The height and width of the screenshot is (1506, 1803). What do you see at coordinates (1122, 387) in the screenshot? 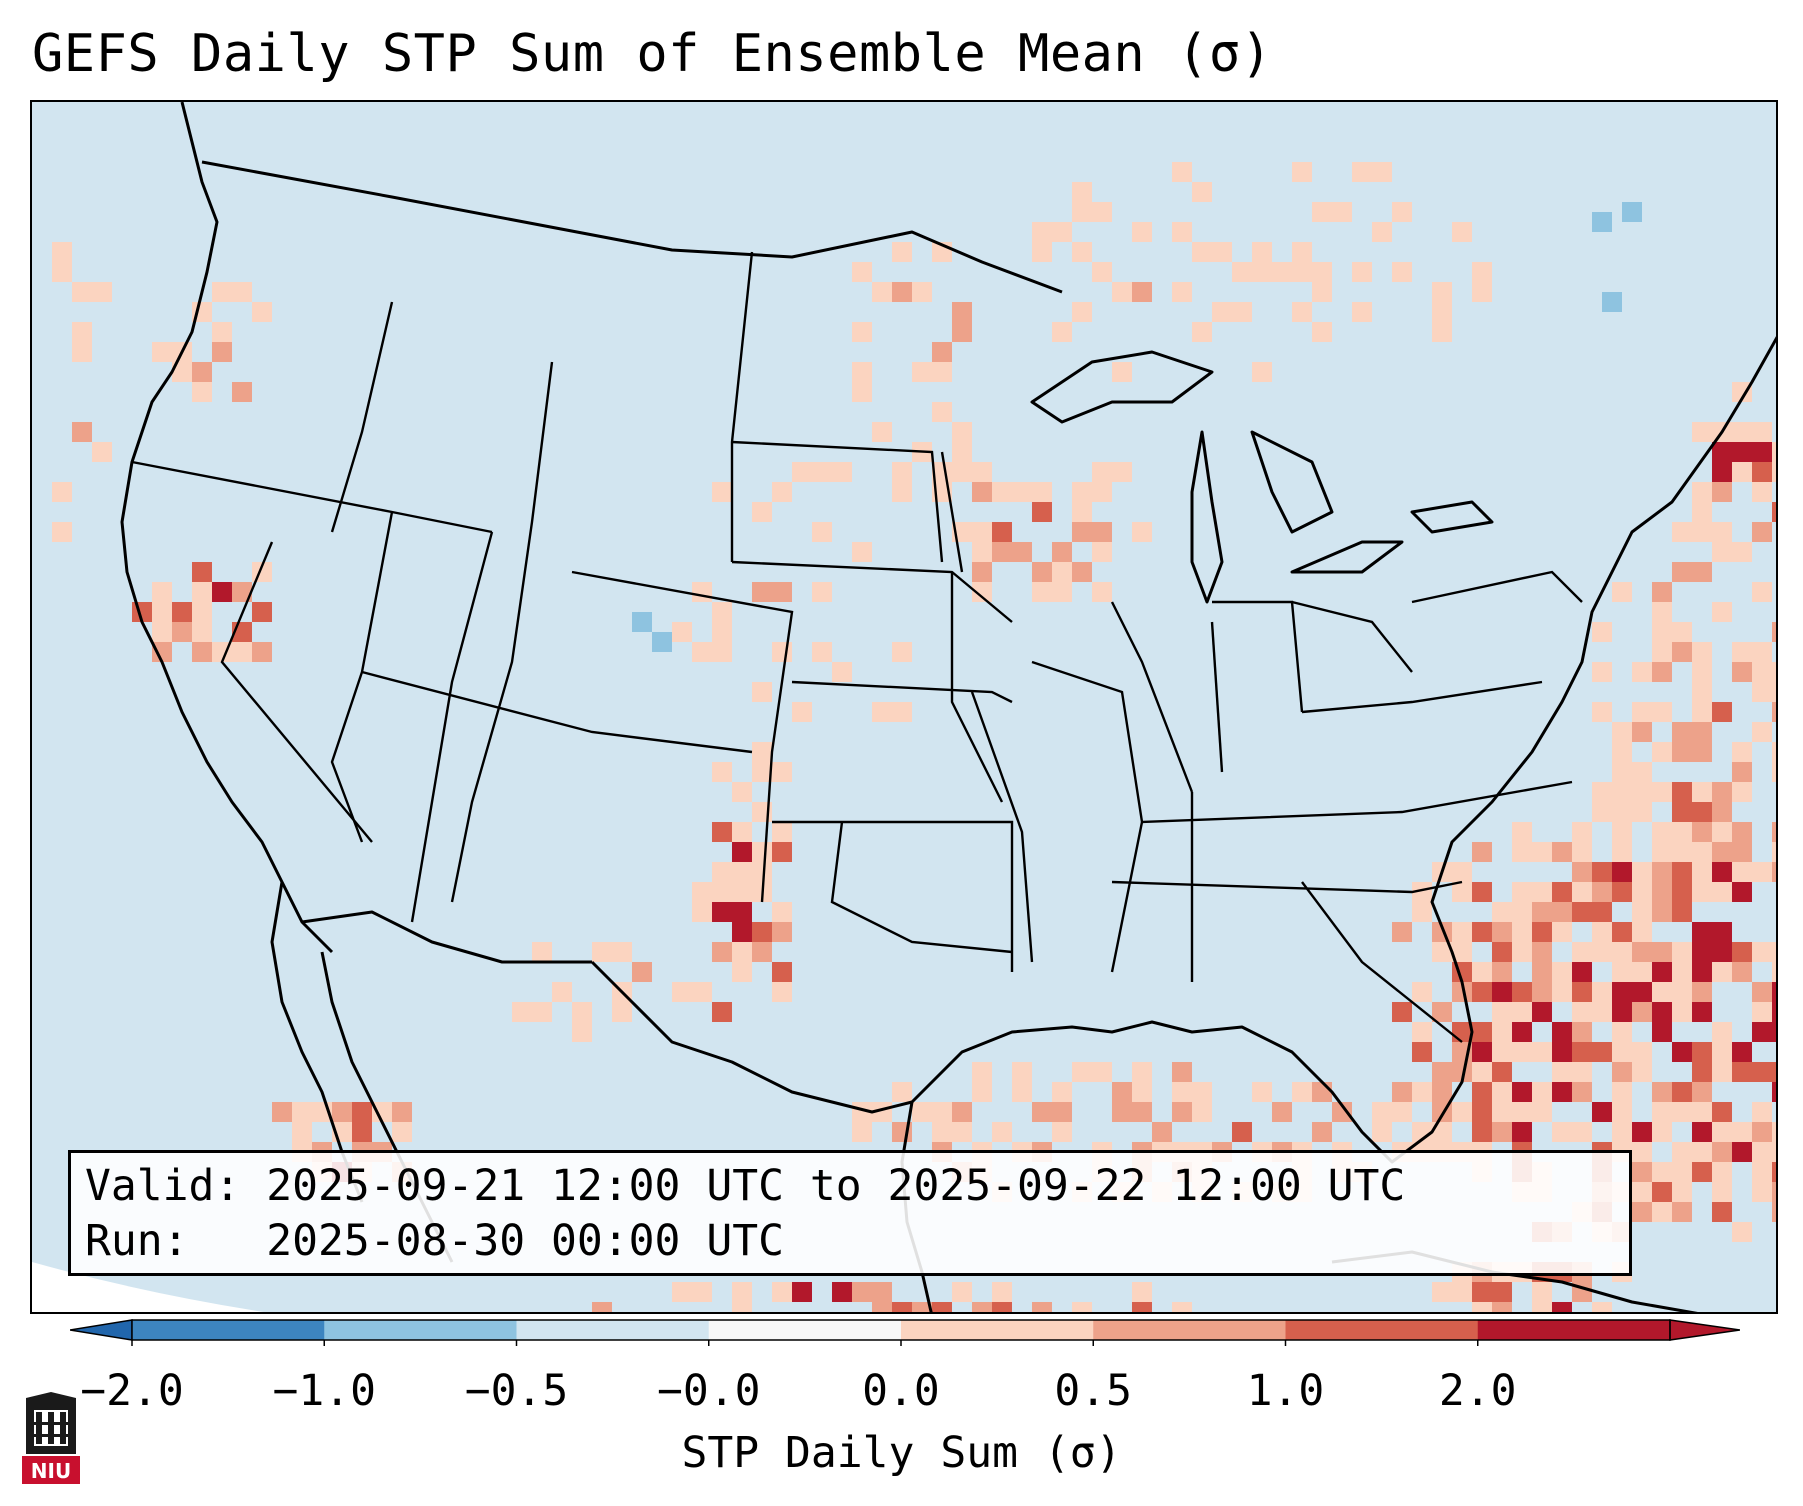
I see `lake-superior` at bounding box center [1122, 387].